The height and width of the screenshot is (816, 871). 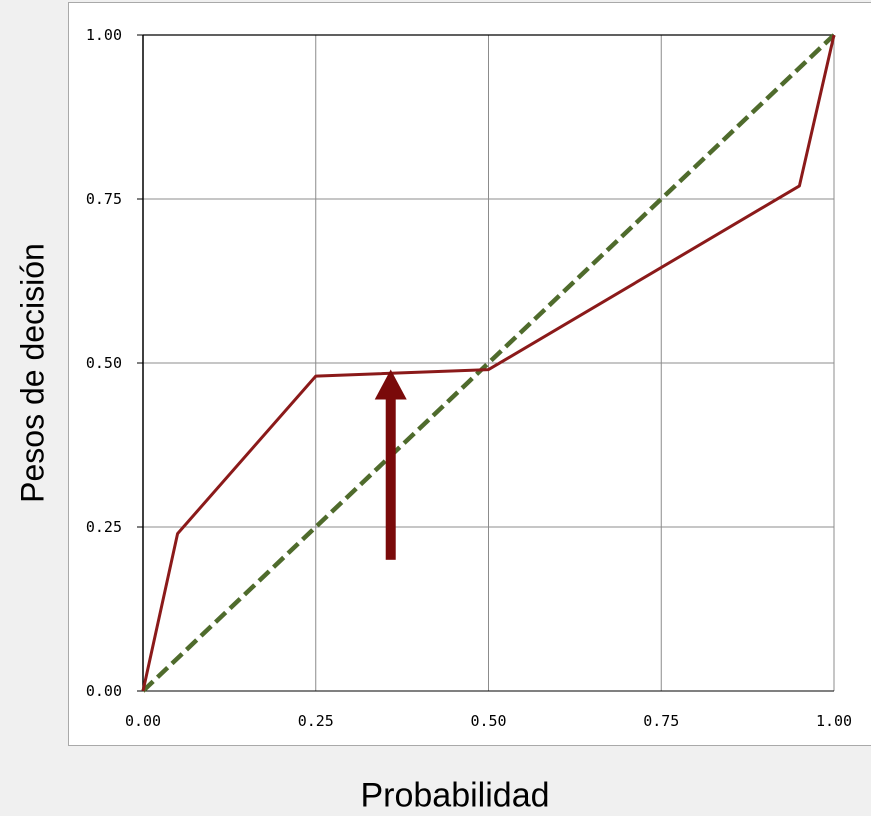 What do you see at coordinates (834, 721) in the screenshot?
I see `x-tick-label: 1.00` at bounding box center [834, 721].